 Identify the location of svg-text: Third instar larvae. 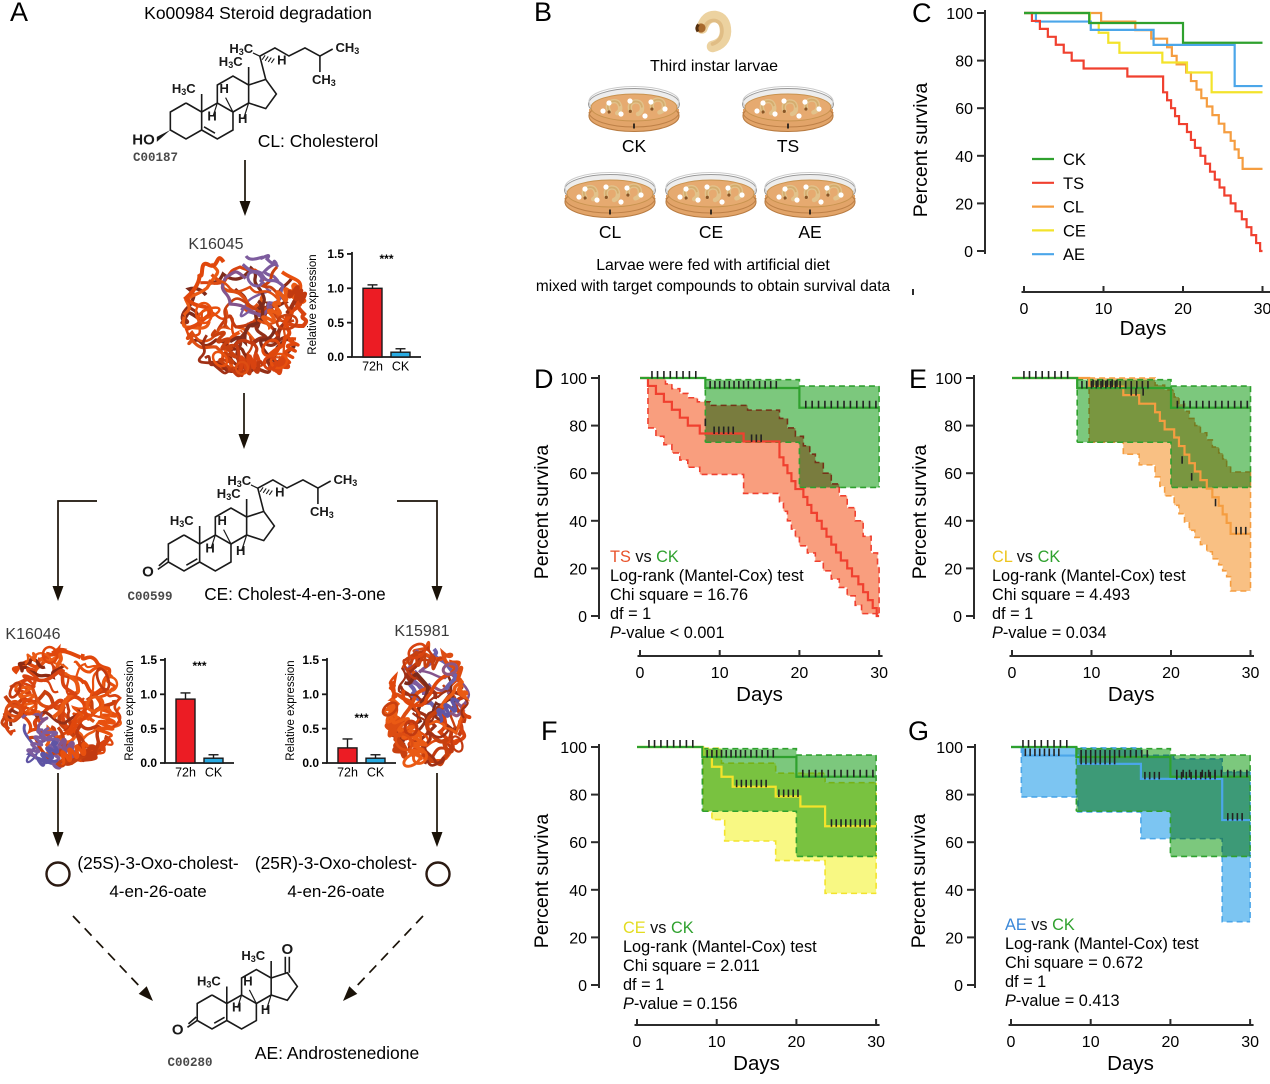
(714, 66).